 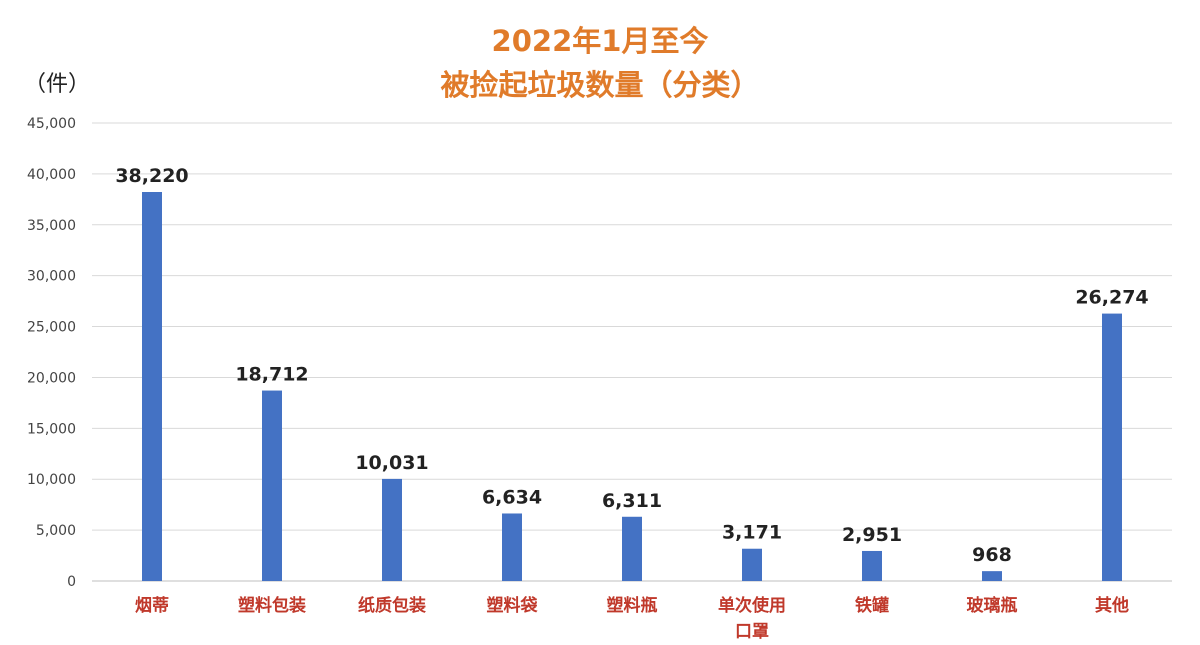 What do you see at coordinates (513, 605) in the screenshot?
I see `category-label: 塑料袋` at bounding box center [513, 605].